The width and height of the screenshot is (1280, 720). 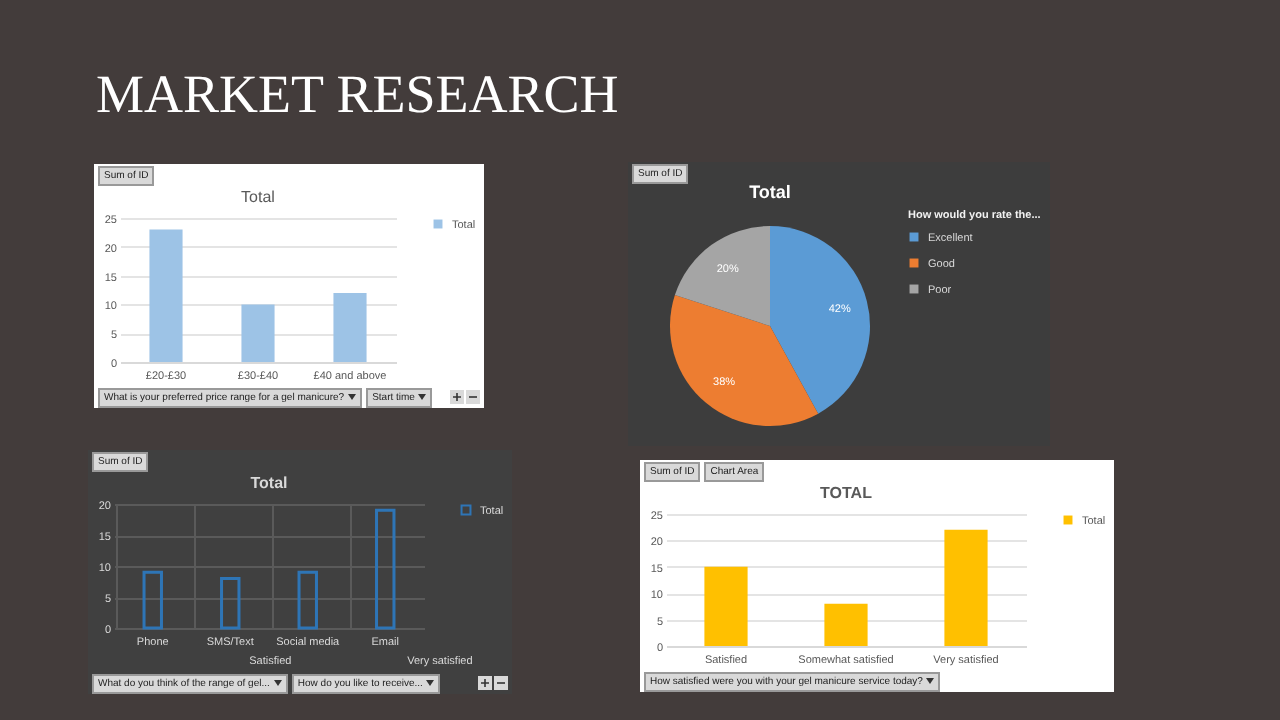 What do you see at coordinates (357, 95) in the screenshot?
I see `text: MARKET RESEARCH` at bounding box center [357, 95].